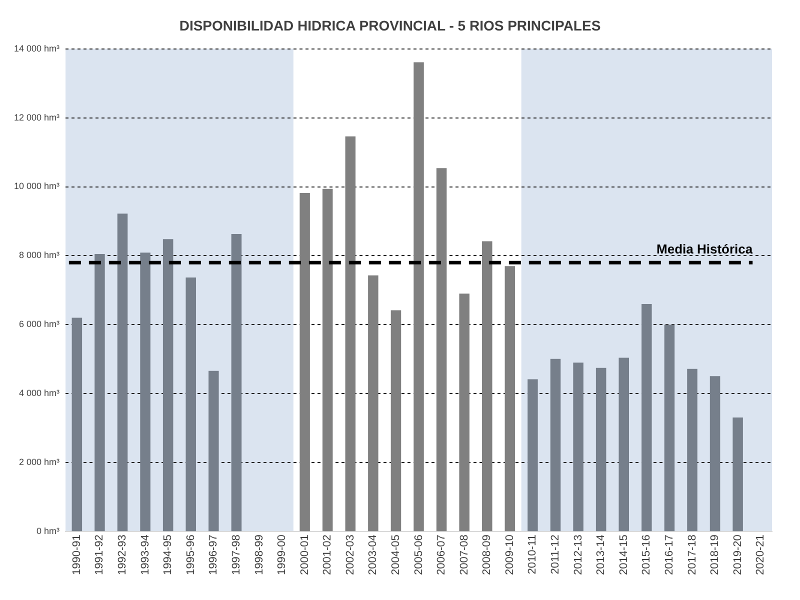 The width and height of the screenshot is (800, 600). What do you see at coordinates (624, 555) in the screenshot?
I see `x-tick-label: 2014-15` at bounding box center [624, 555].